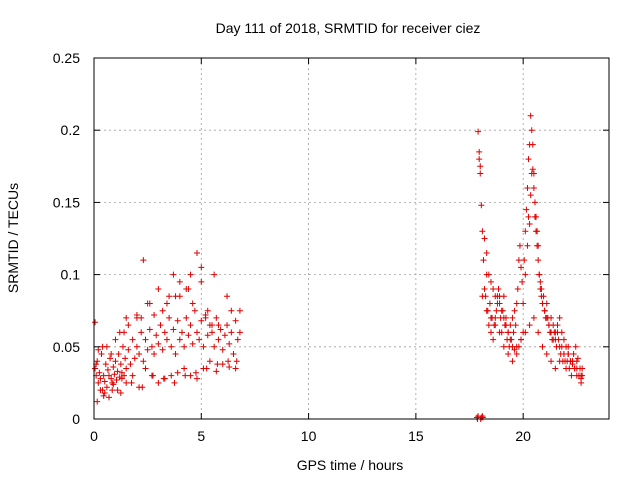 This screenshot has width=640, height=480. I want to click on x-tick-label: 0, so click(94, 436).